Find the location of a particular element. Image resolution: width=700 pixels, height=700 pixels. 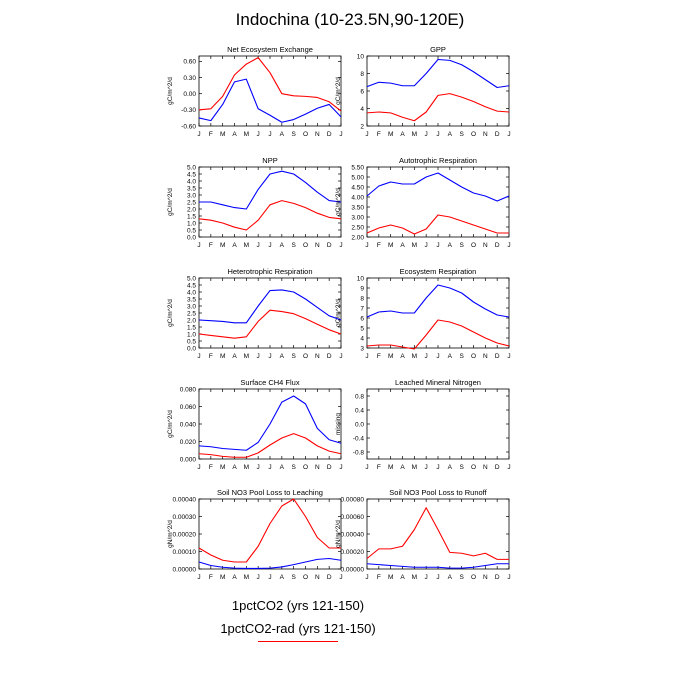

y-tick-label: 4 is located at coordinates (362, 109).